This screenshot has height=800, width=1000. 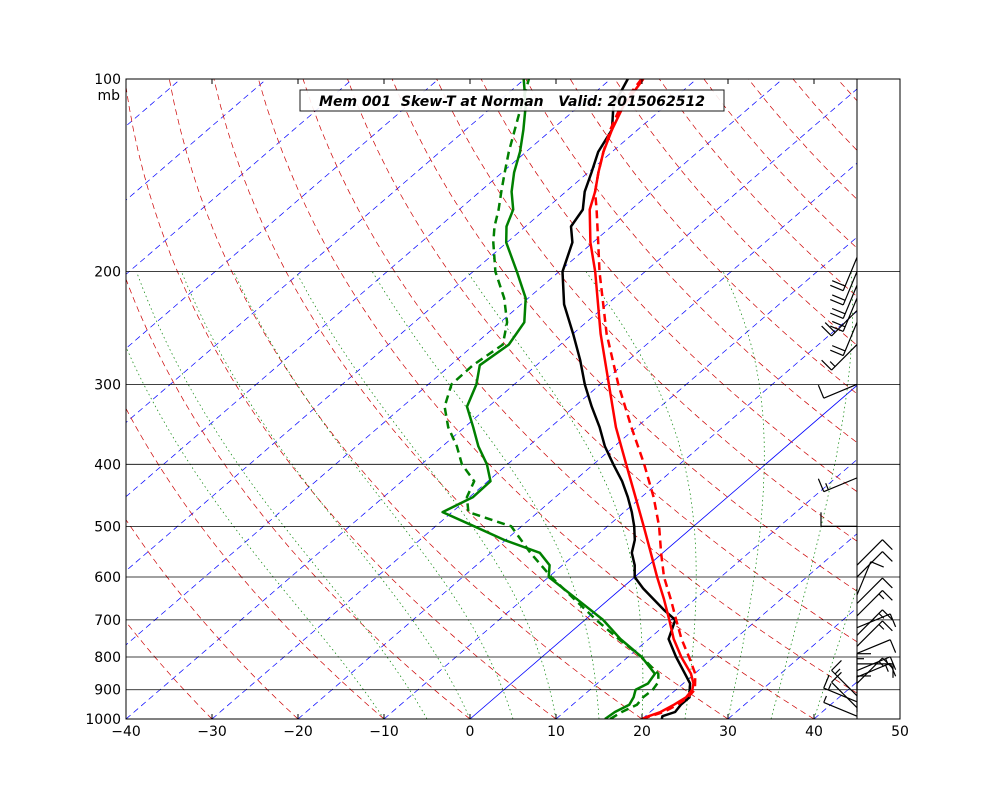 I want to click on temperature-tick-label: 20, so click(x=642, y=732).